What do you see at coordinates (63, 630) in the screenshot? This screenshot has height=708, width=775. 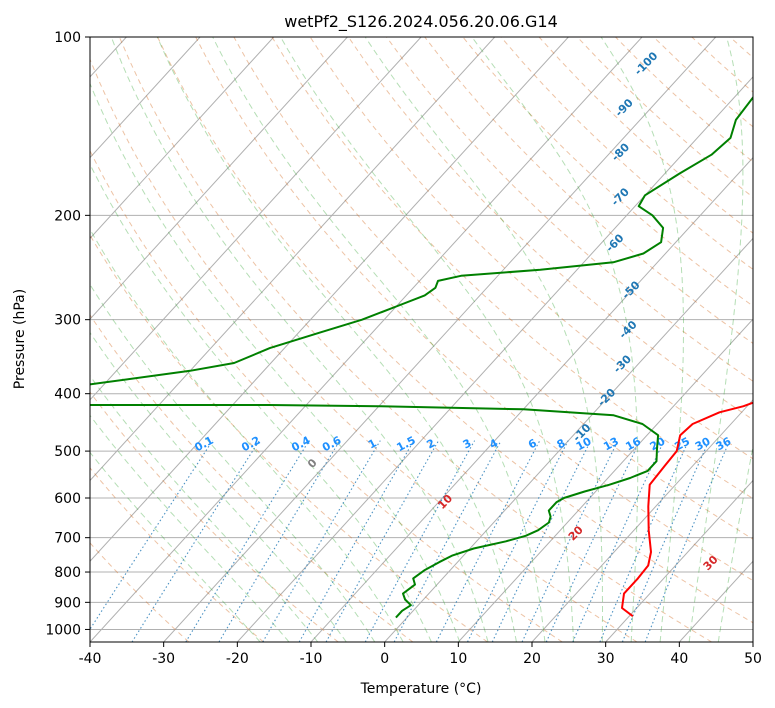 I see `y-tick-label: 1000` at bounding box center [63, 630].